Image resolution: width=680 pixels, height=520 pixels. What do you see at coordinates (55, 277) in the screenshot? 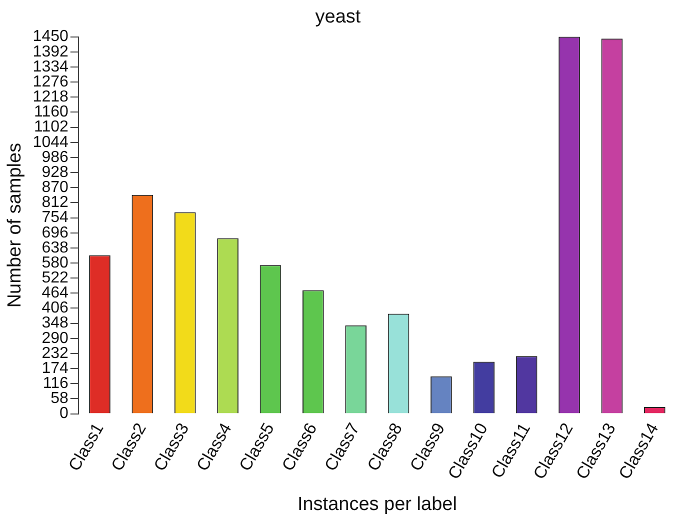
I see `y-tick-label: 522` at bounding box center [55, 277].